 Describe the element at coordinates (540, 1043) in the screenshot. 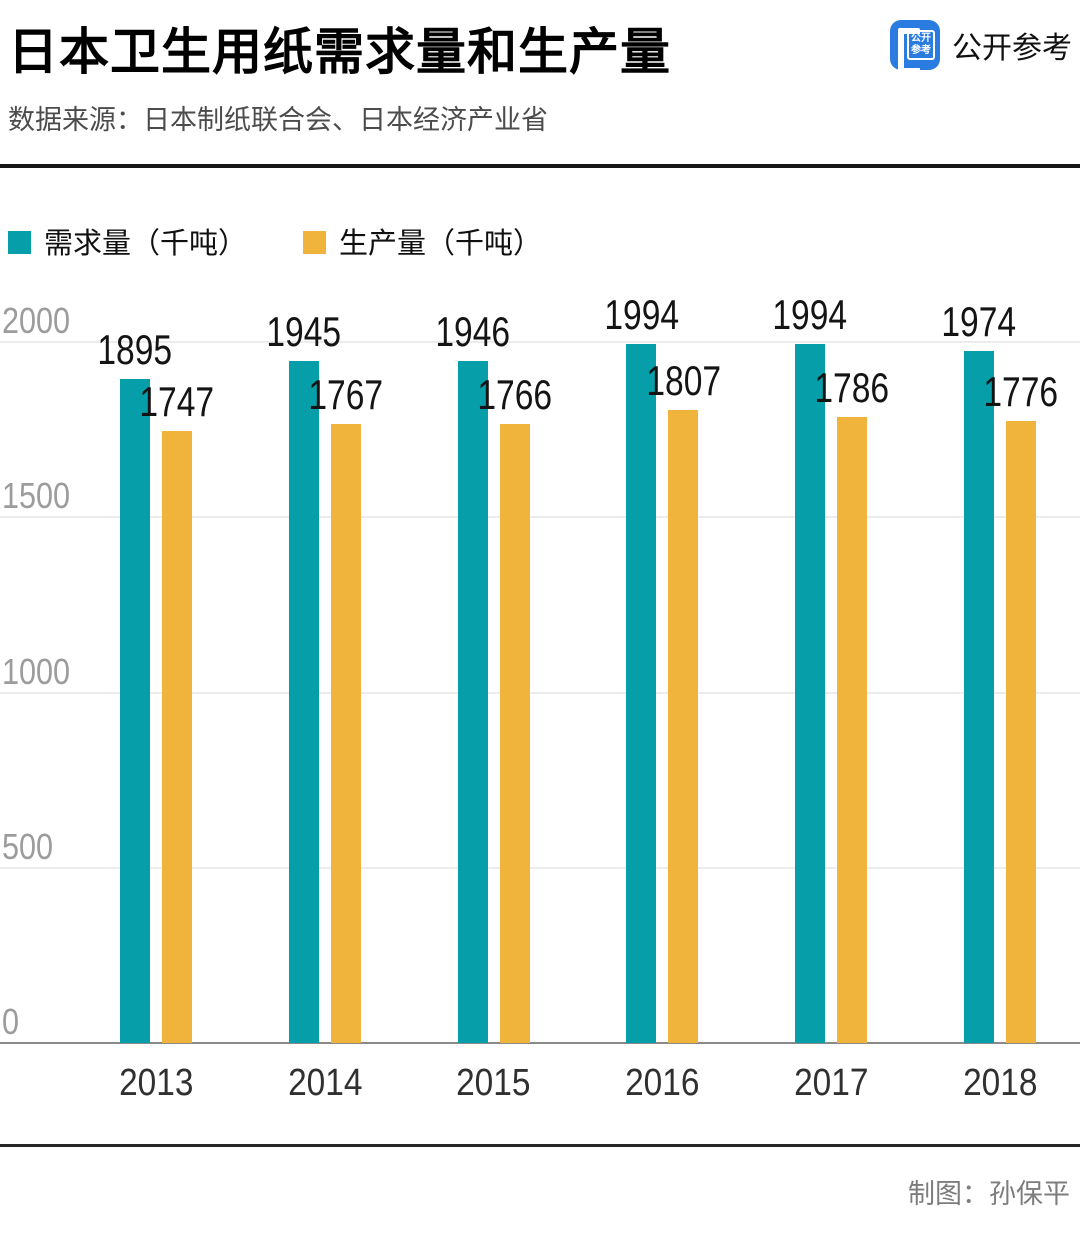

I see `x-axis-line` at that location.